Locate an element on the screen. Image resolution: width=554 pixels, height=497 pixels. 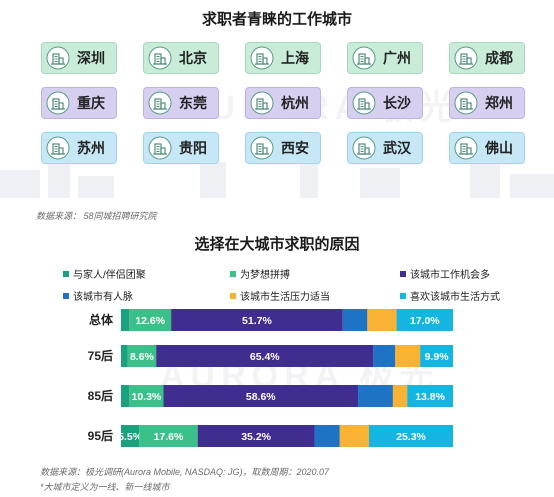
city-tile: 佛山 is located at coordinates (487, 148).